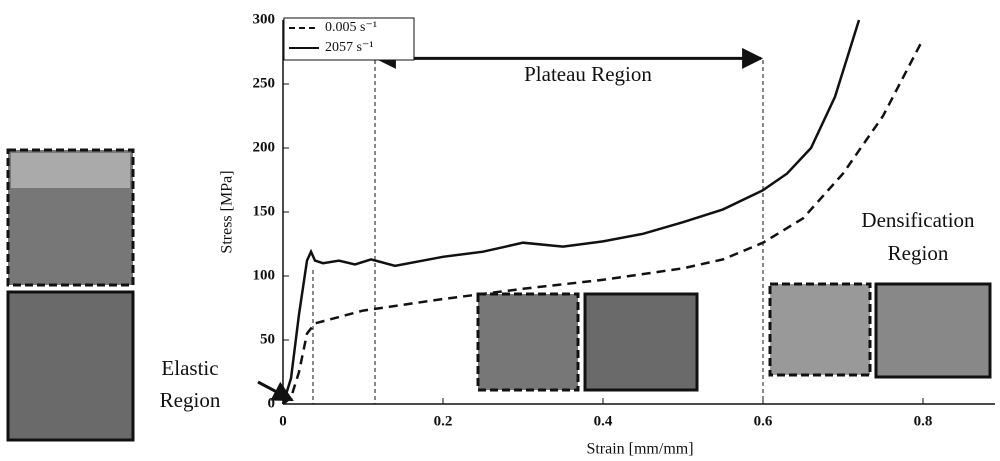 This screenshot has width=1000, height=461. I want to click on x-tick-label: 0.4, so click(603, 421).